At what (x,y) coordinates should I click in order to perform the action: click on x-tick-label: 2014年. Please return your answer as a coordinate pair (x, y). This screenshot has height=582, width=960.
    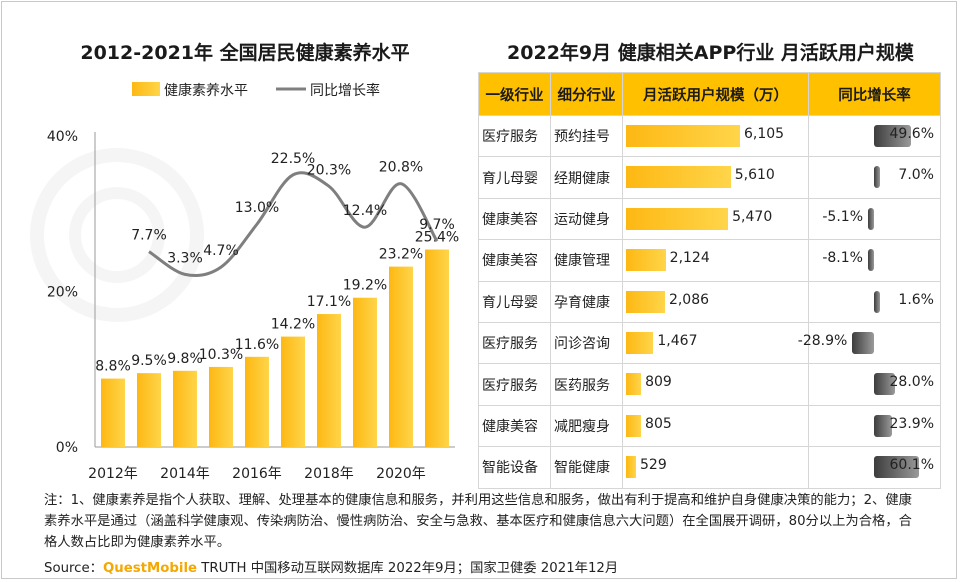
    Looking at the image, I should click on (185, 474).